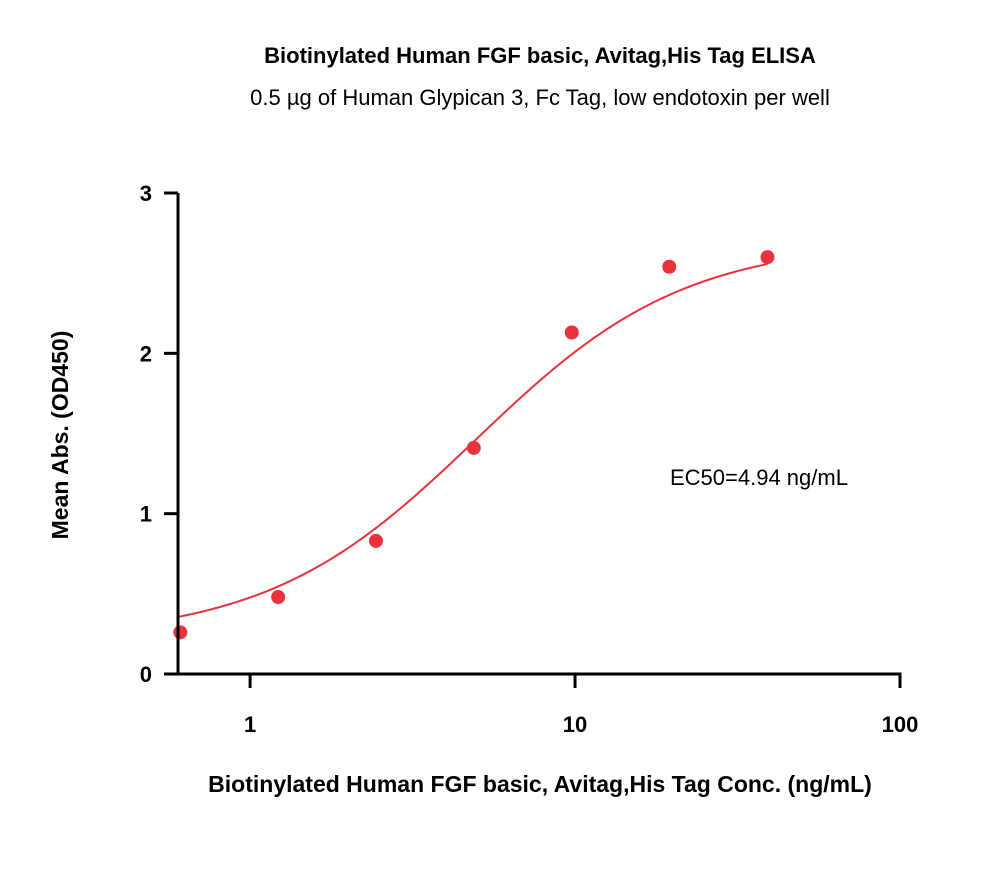 Image resolution: width=1000 pixels, height=880 pixels. I want to click on y-tick-label: 2, so click(146, 353).